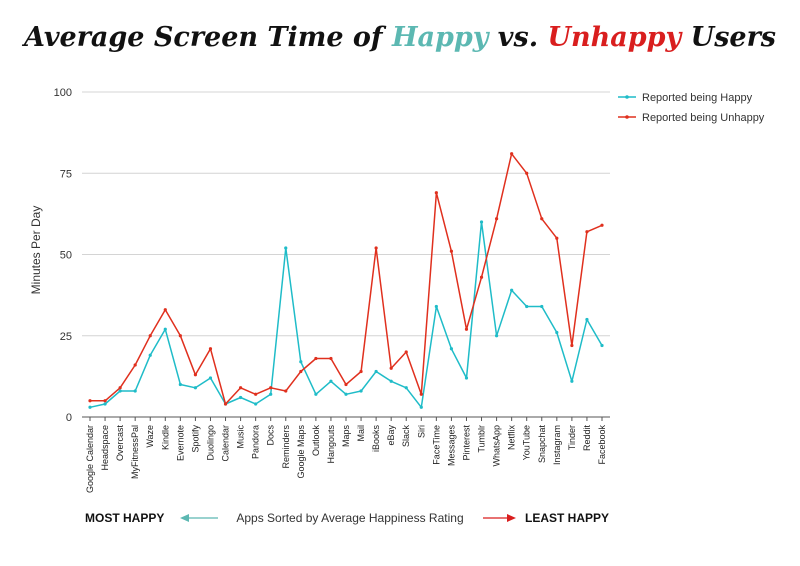 The width and height of the screenshot is (800, 566). Describe the element at coordinates (567, 518) in the screenshot. I see `x-label-least-happy: LEAST HAPPY` at that location.